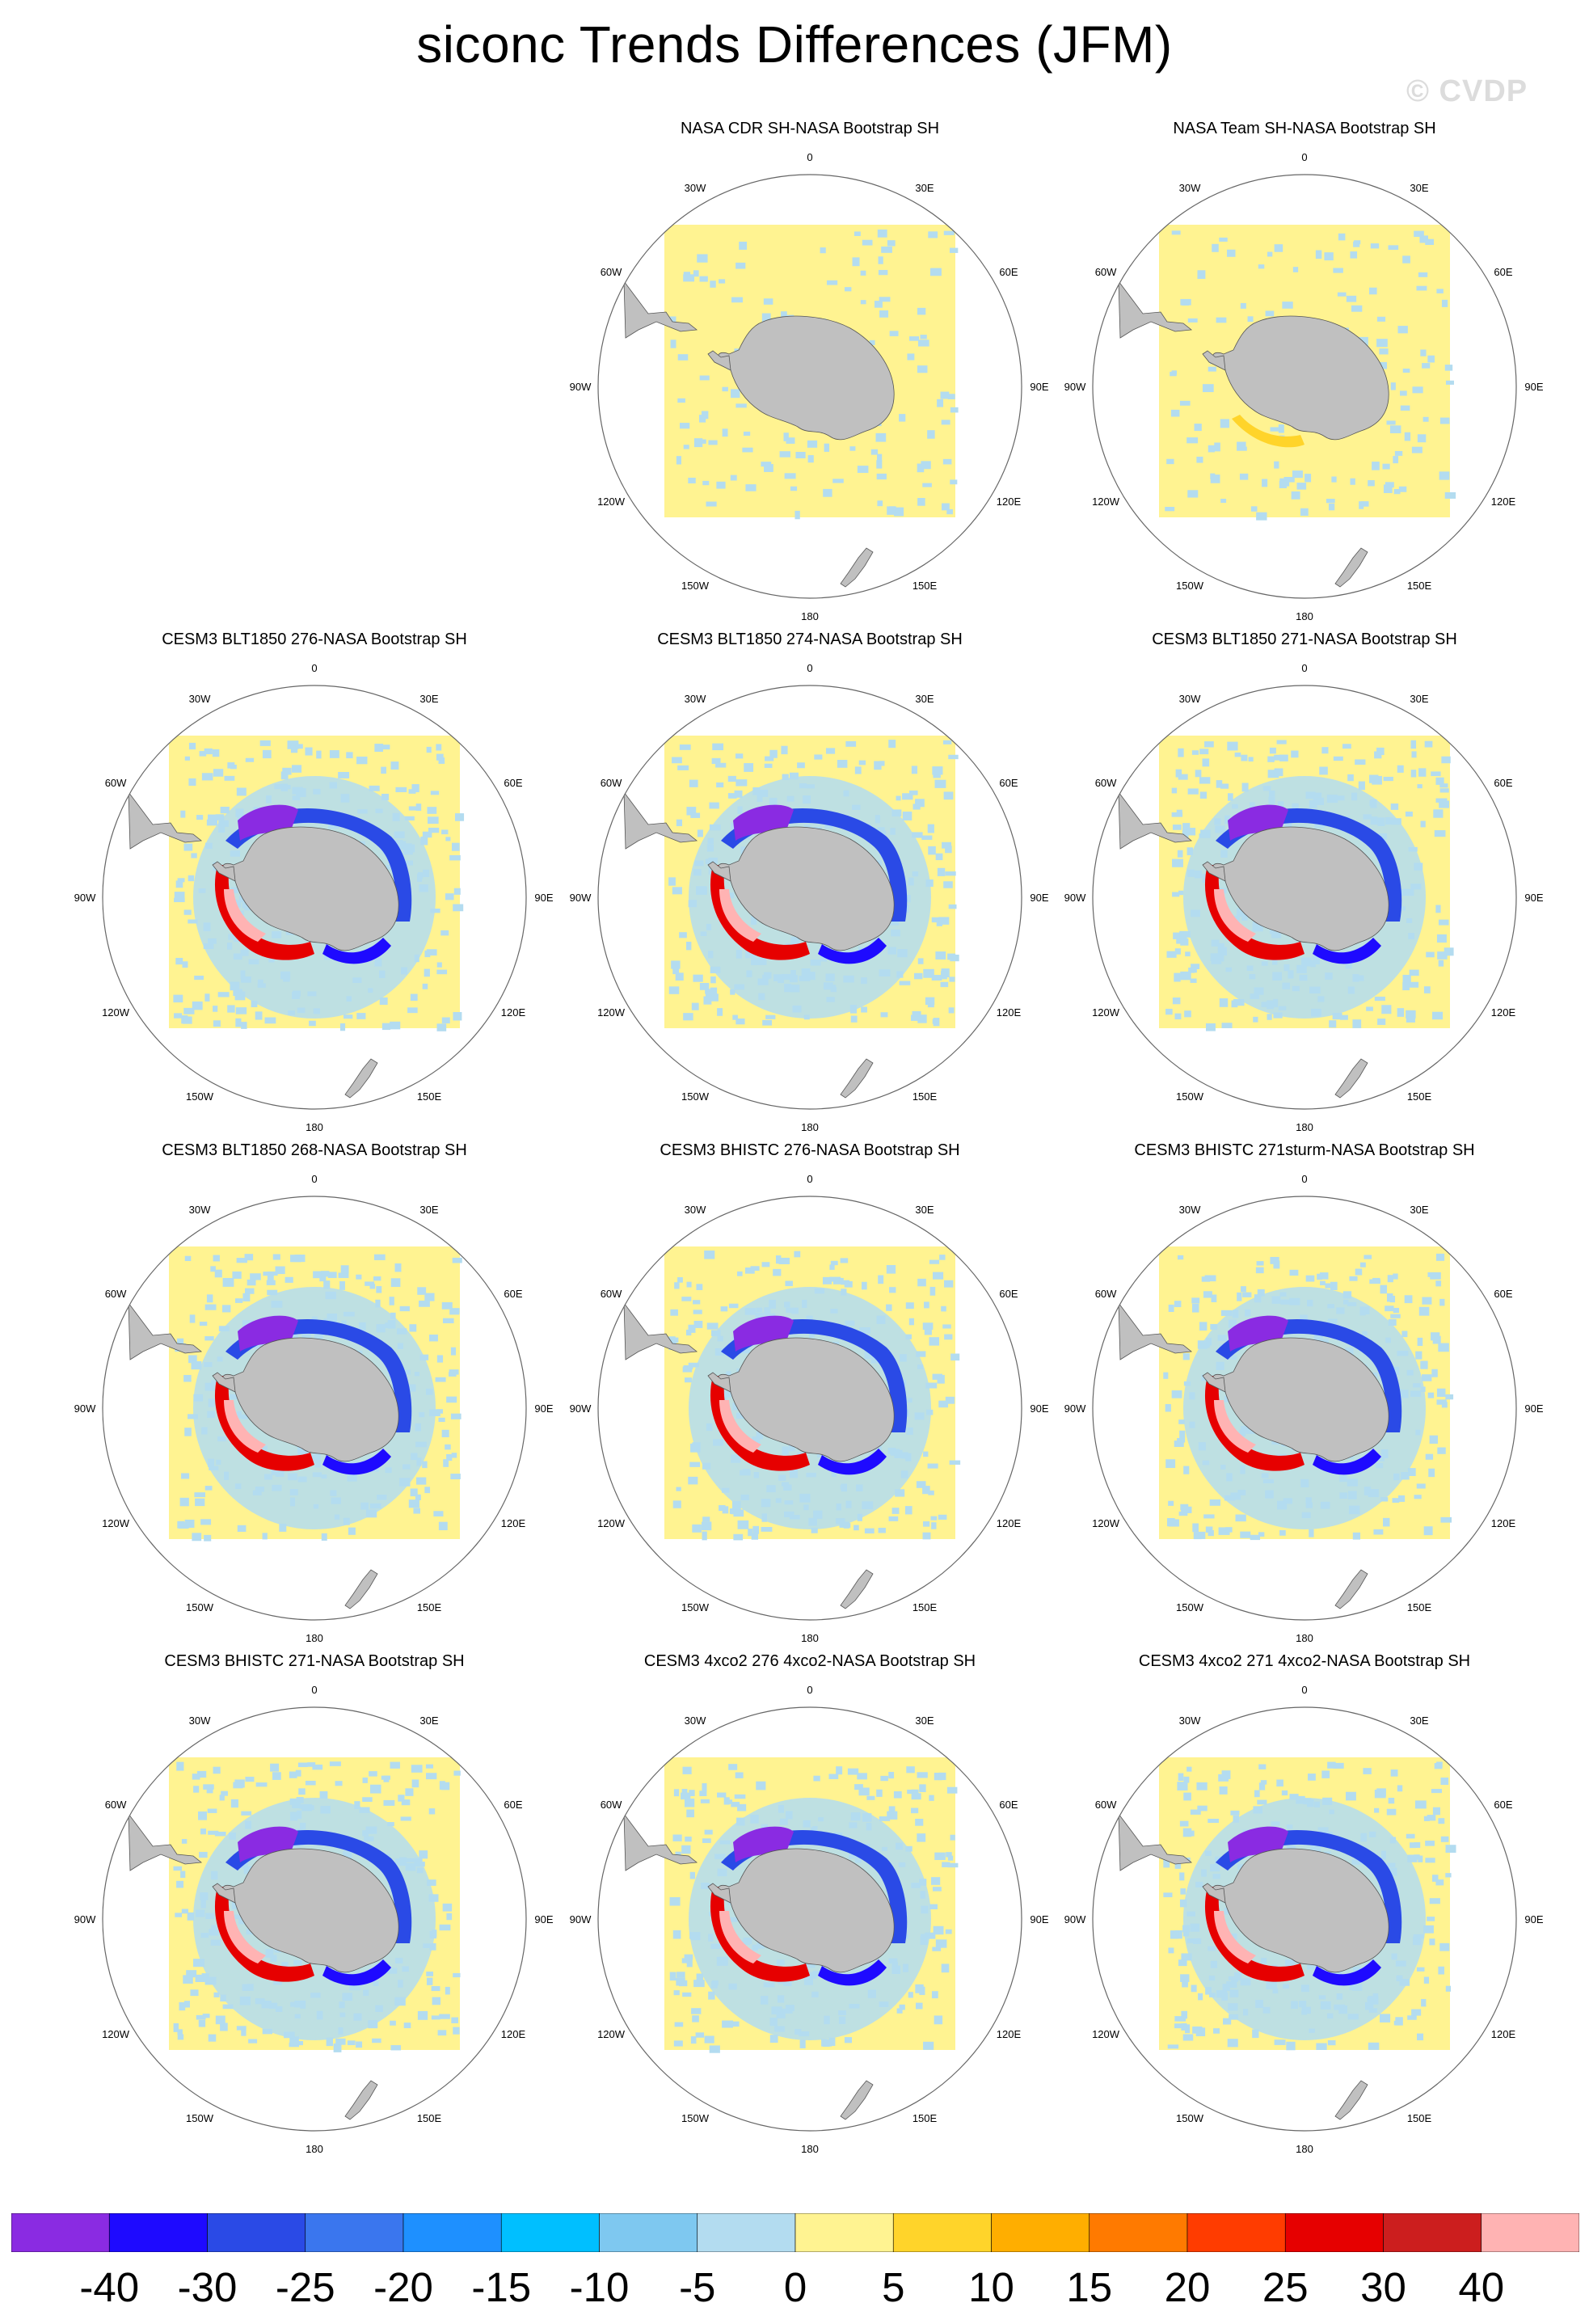 This screenshot has height=2324, width=1589. What do you see at coordinates (1285, 2287) in the screenshot?
I see `colorbar-tick-label: 25` at bounding box center [1285, 2287].